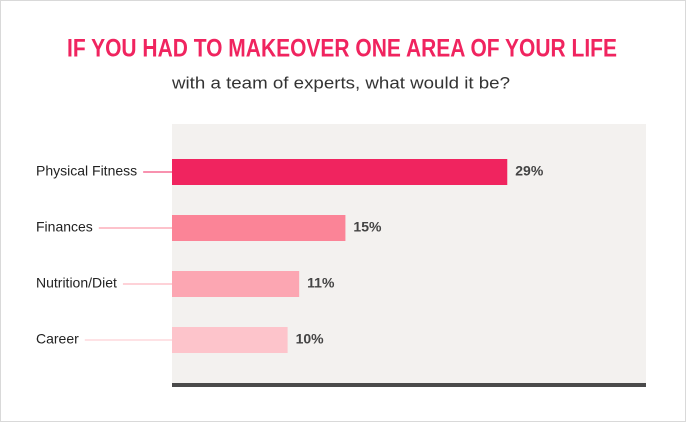 Image resolution: width=686 pixels, height=422 pixels. I want to click on value-label: 15%, so click(367, 227).